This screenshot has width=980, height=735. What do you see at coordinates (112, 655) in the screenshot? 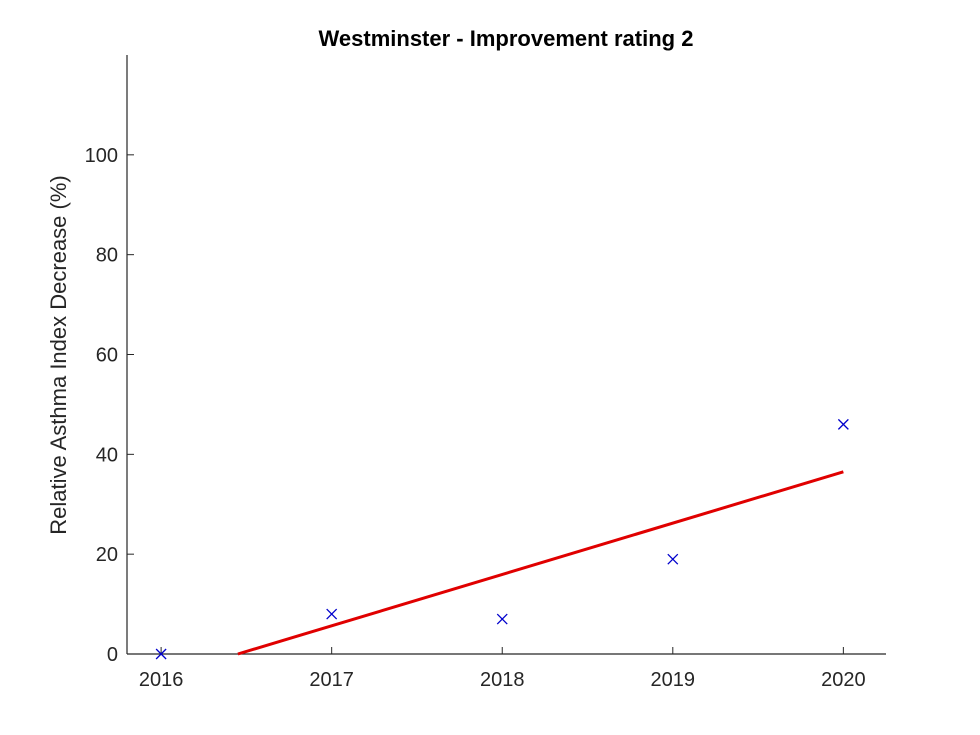
I see `y-tick-label: 0` at bounding box center [112, 655].